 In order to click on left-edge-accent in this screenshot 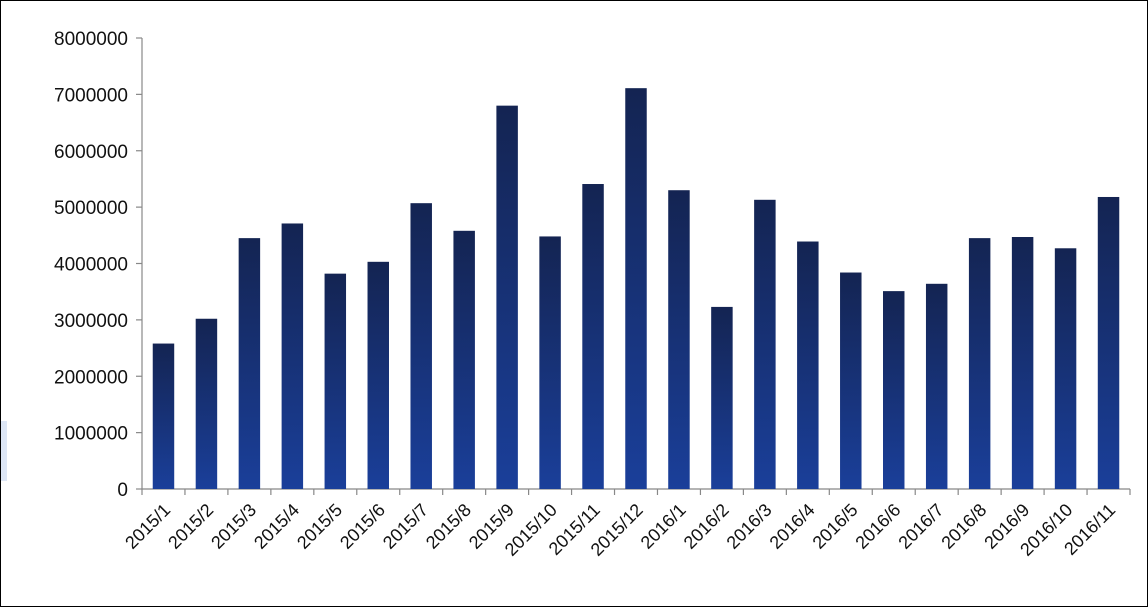, I will do `click(4, 451)`.